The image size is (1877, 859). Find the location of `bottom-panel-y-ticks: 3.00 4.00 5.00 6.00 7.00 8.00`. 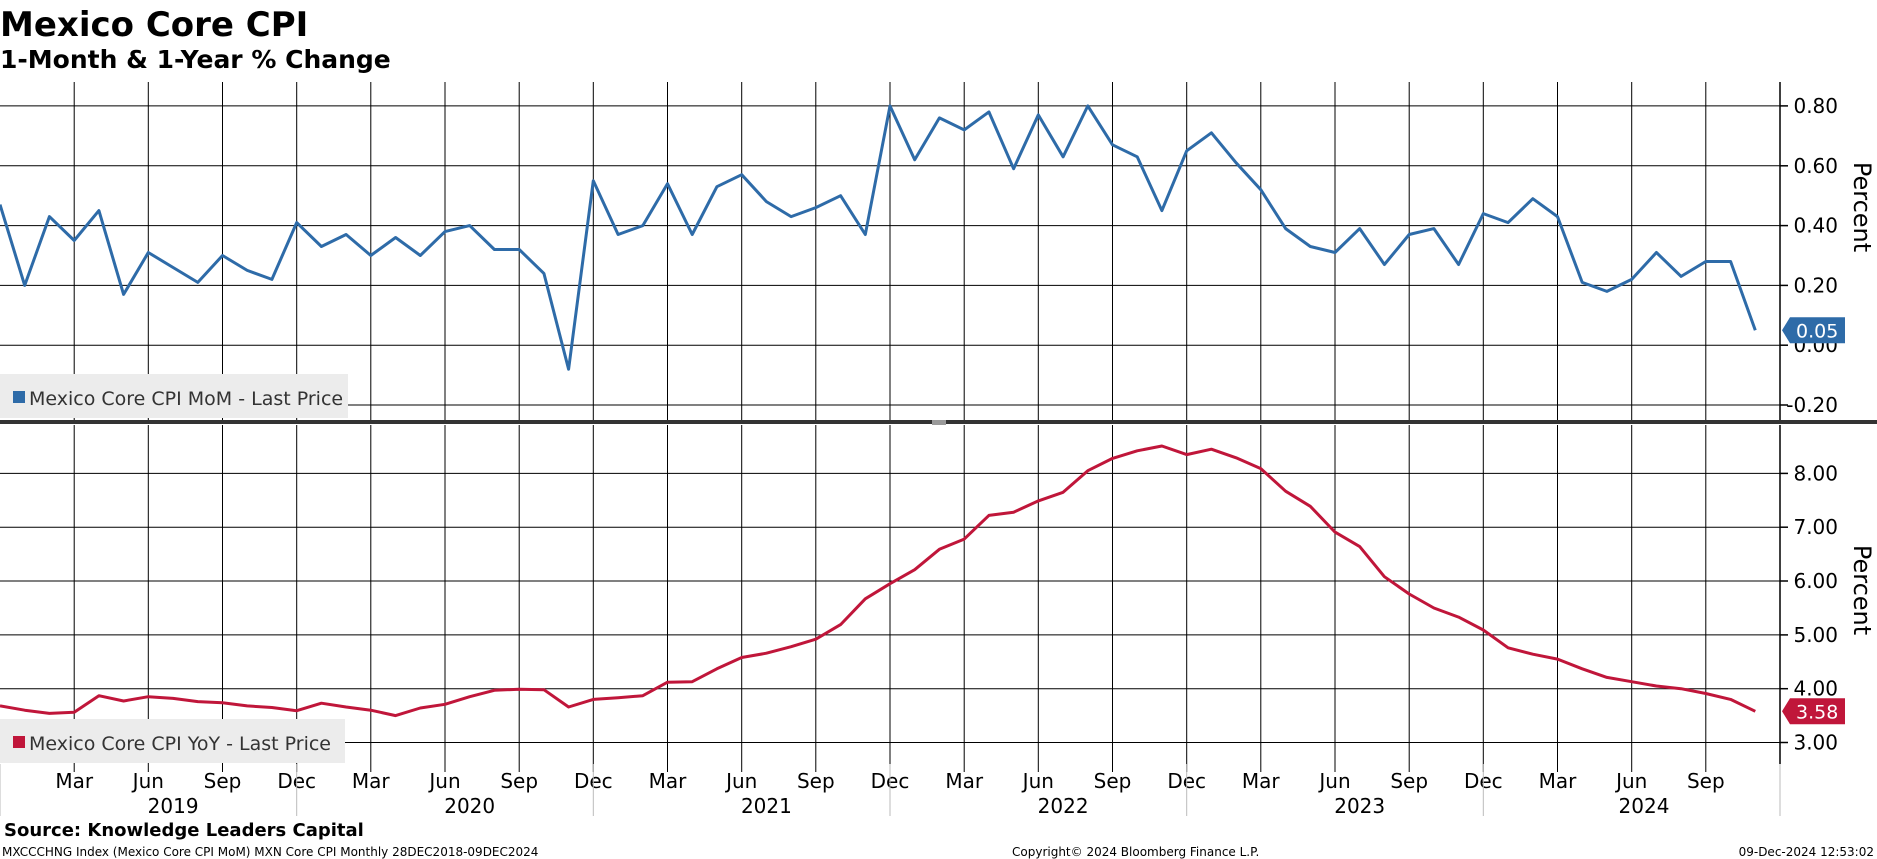

bottom-panel-y-ticks: 3.00 4.00 5.00 6.00 7.00 8.00 is located at coordinates (1809, 608).